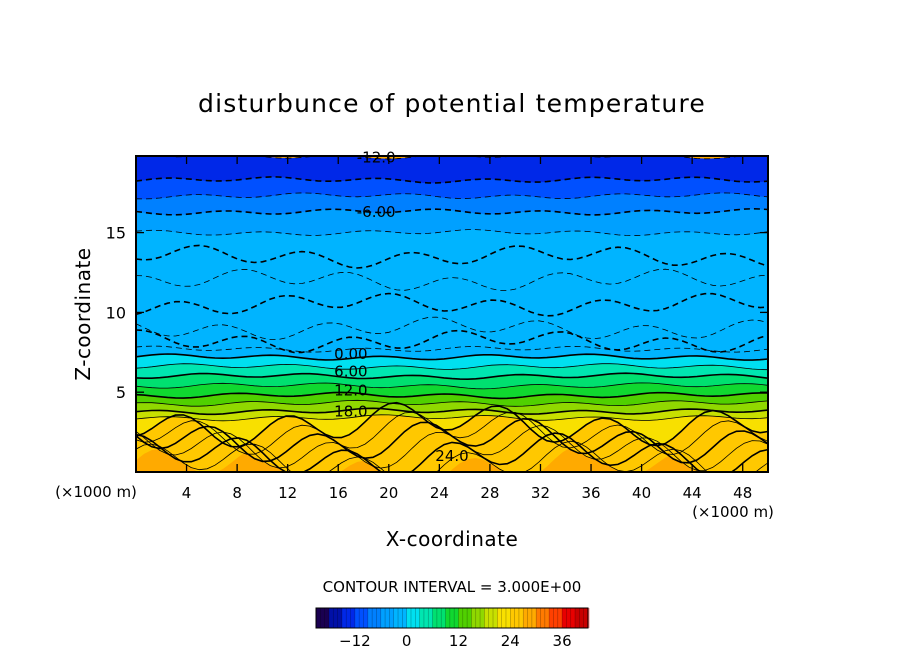 The width and height of the screenshot is (904, 654). Describe the element at coordinates (237, 493) in the screenshot. I see `x-tick-label: 8` at that location.